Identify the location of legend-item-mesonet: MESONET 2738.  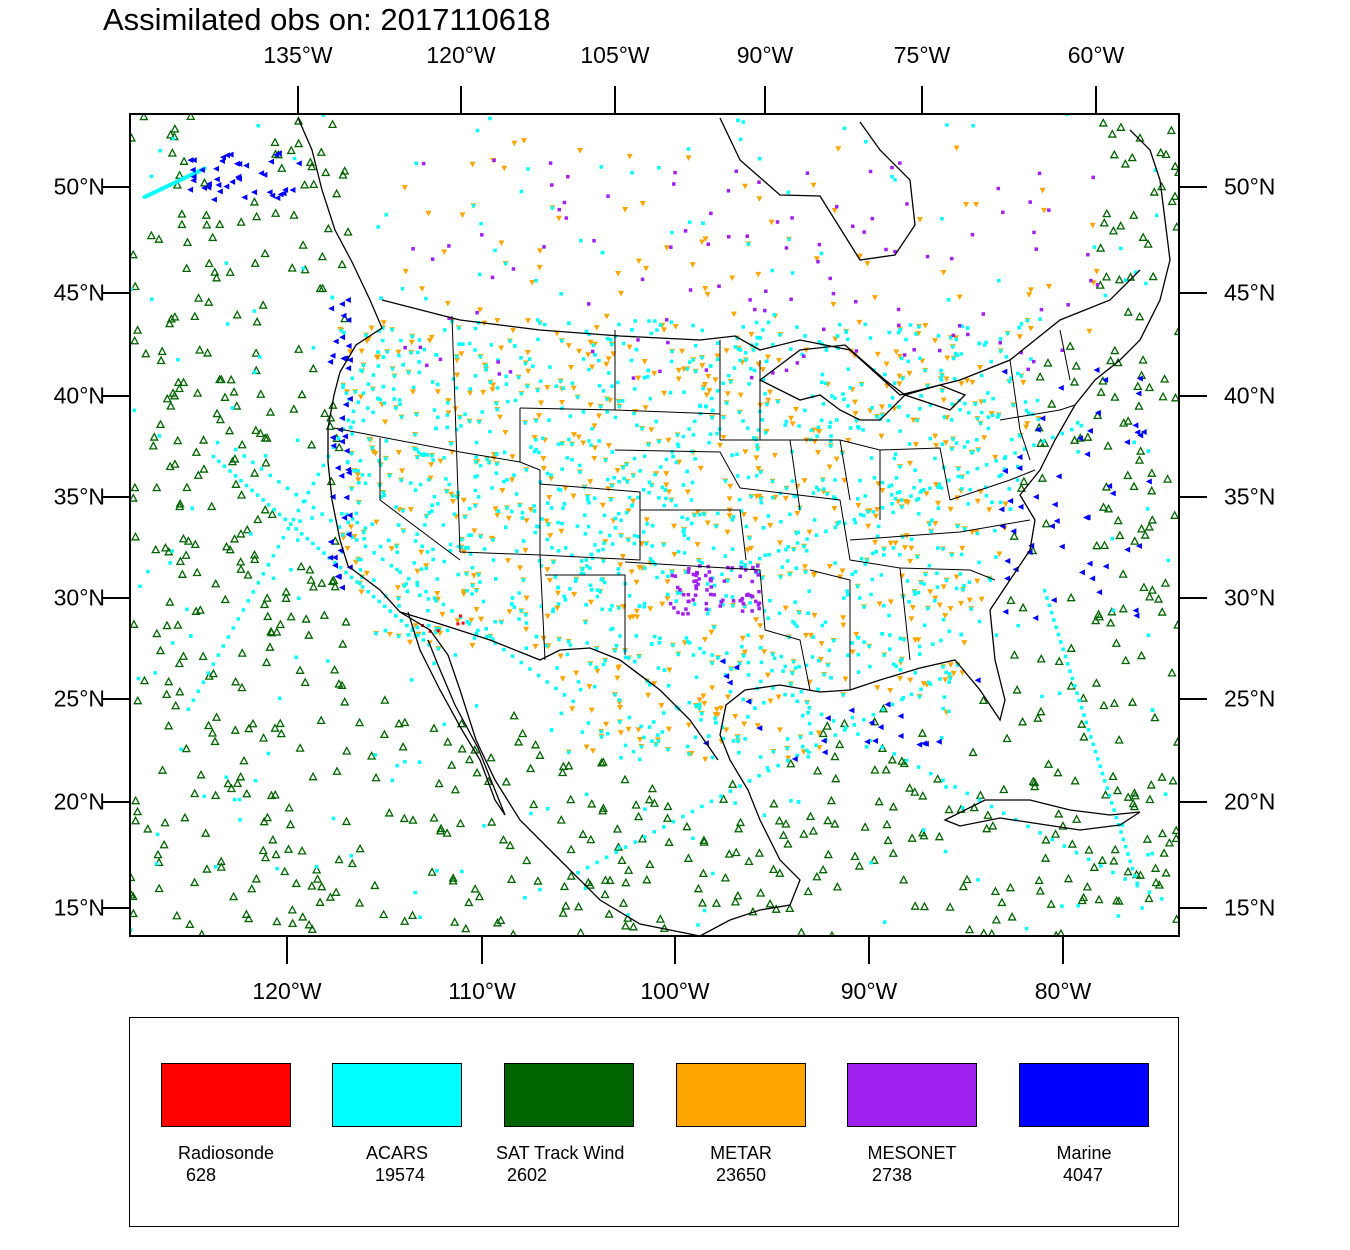
(912, 1124).